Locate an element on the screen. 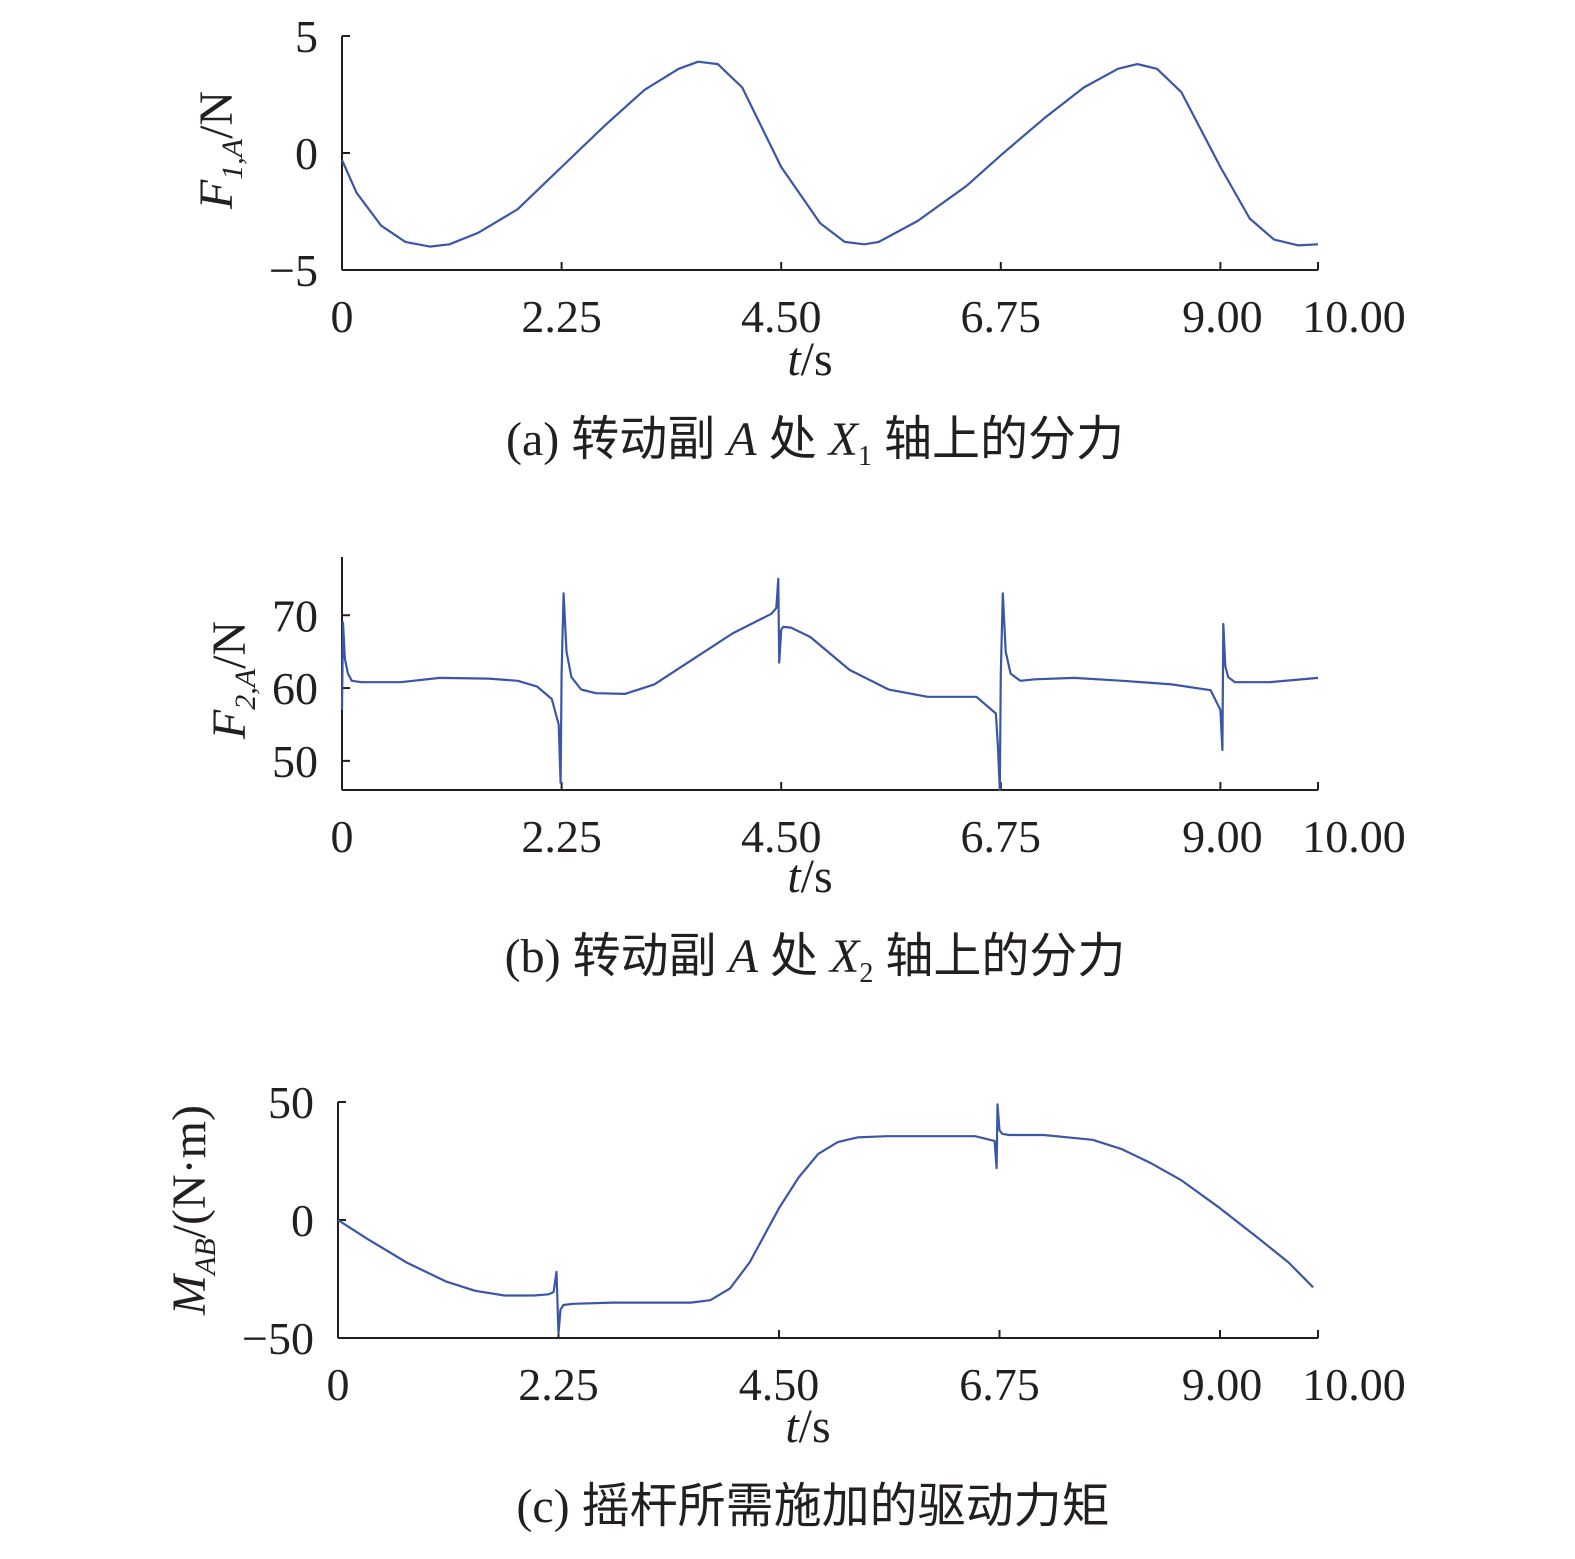 Image resolution: width=1575 pixels, height=1559 pixels. y-axis-label: F2,A/N is located at coordinates (232, 680).